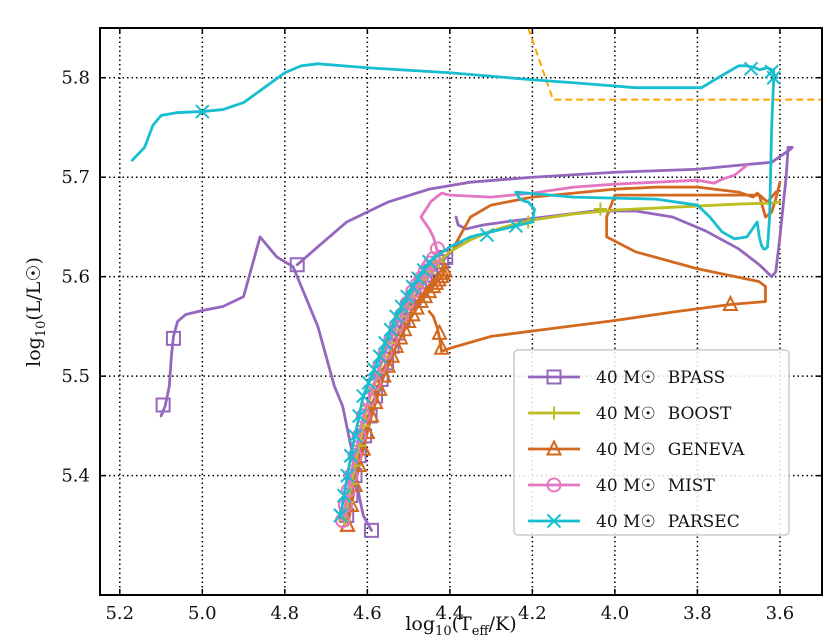  I want to click on legend-marker-triangle-icon, so click(554, 447).